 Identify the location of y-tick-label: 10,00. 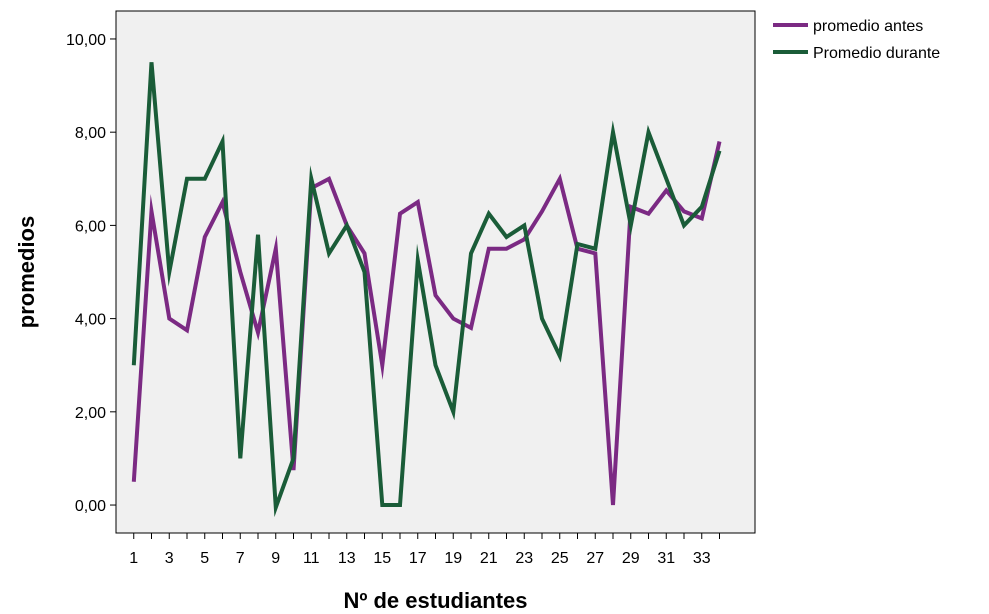
(86, 40).